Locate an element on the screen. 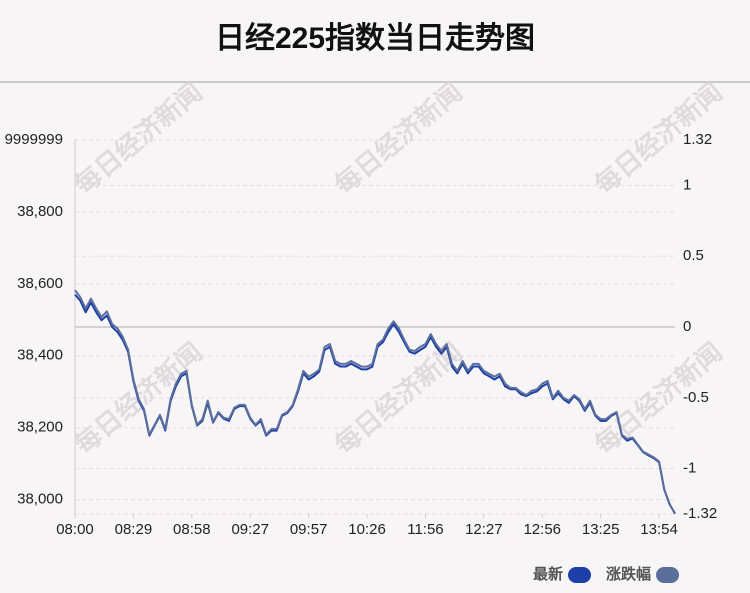  x-tick-label: 10:26 is located at coordinates (367, 529).